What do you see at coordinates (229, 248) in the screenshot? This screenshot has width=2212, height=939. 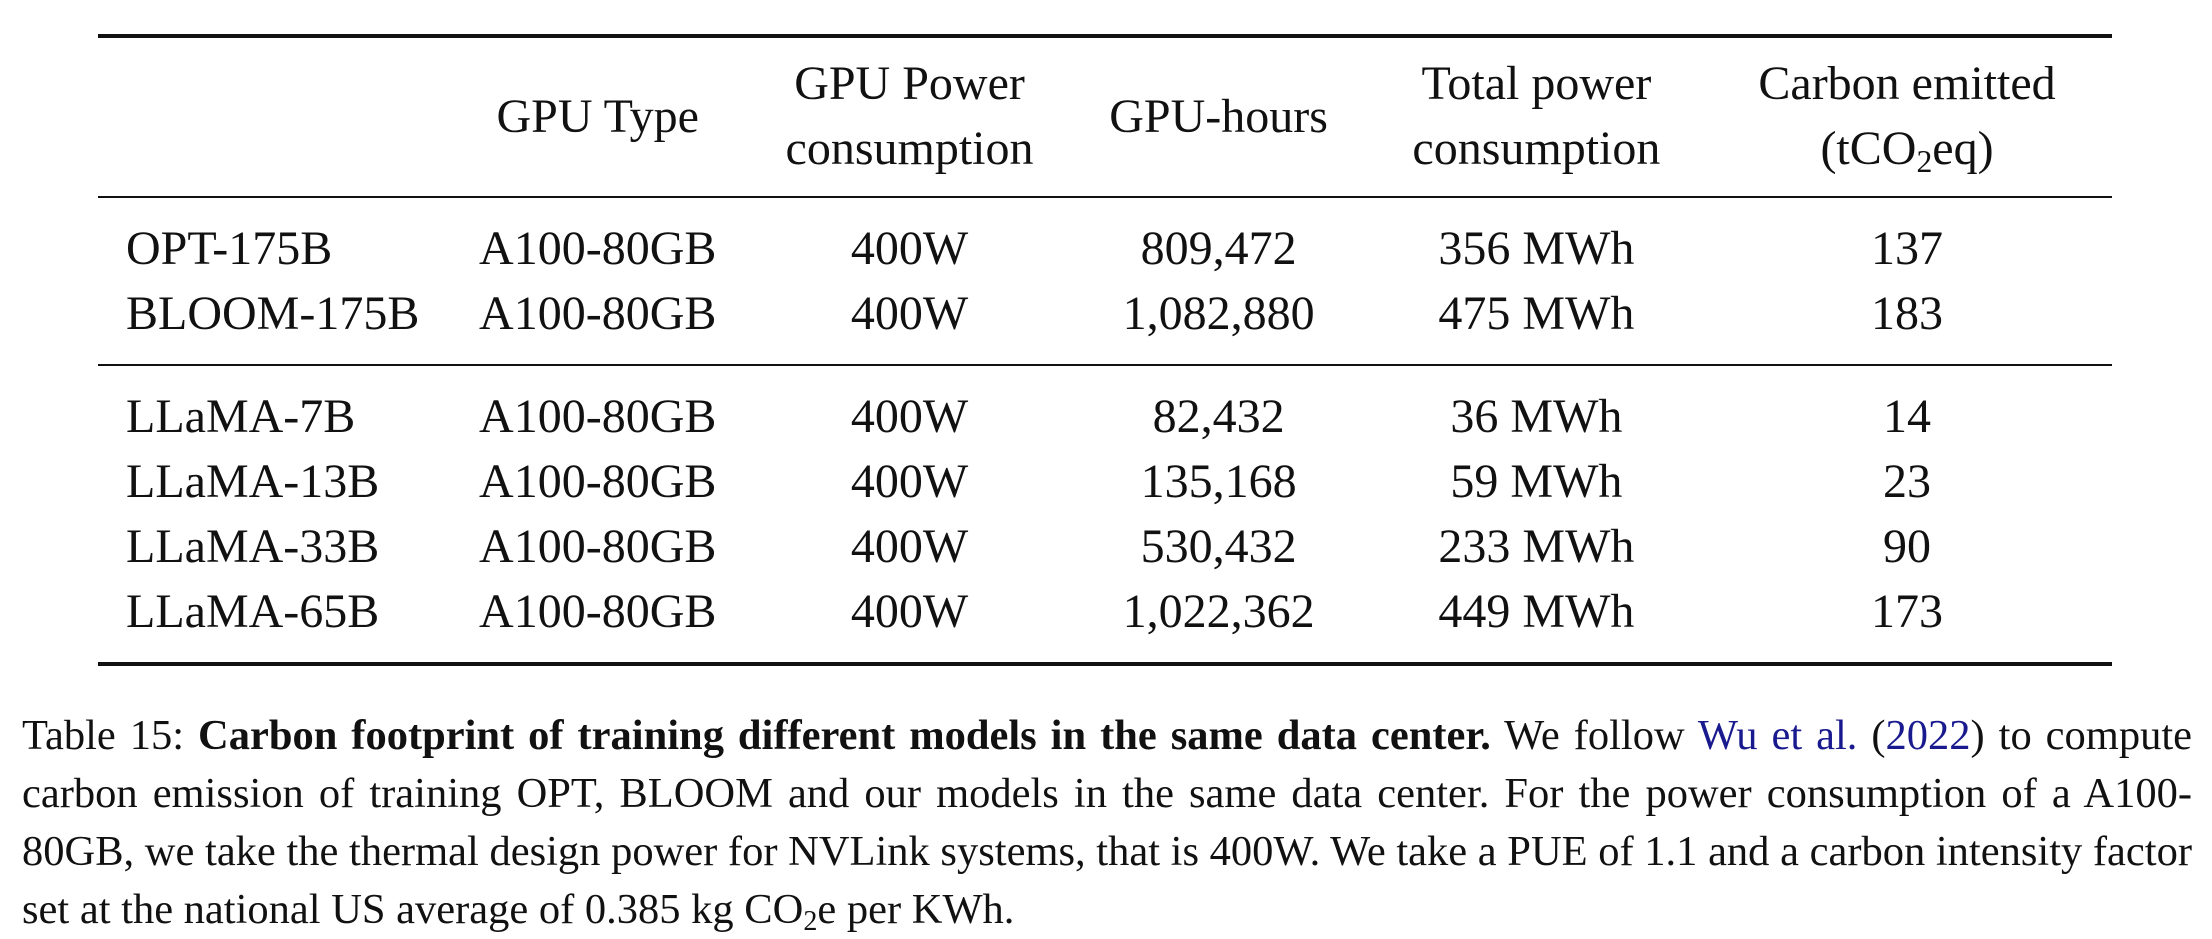 I see `cell-model: OPT-175B` at bounding box center [229, 248].